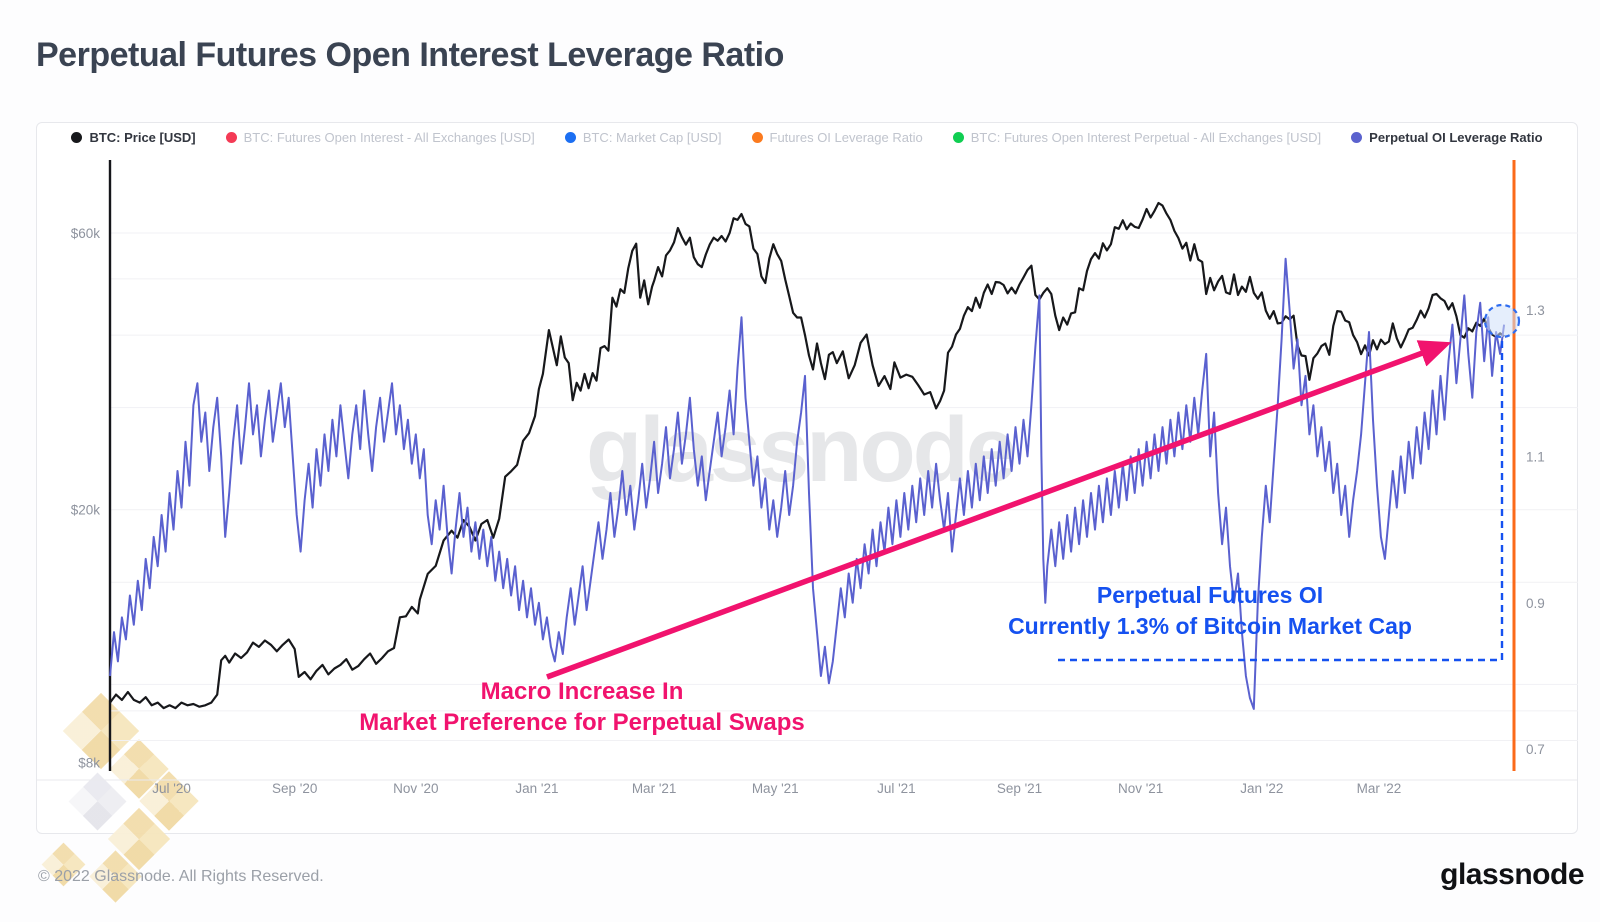  I want to click on legend-label: BTC: Price [USD], so click(142, 137).